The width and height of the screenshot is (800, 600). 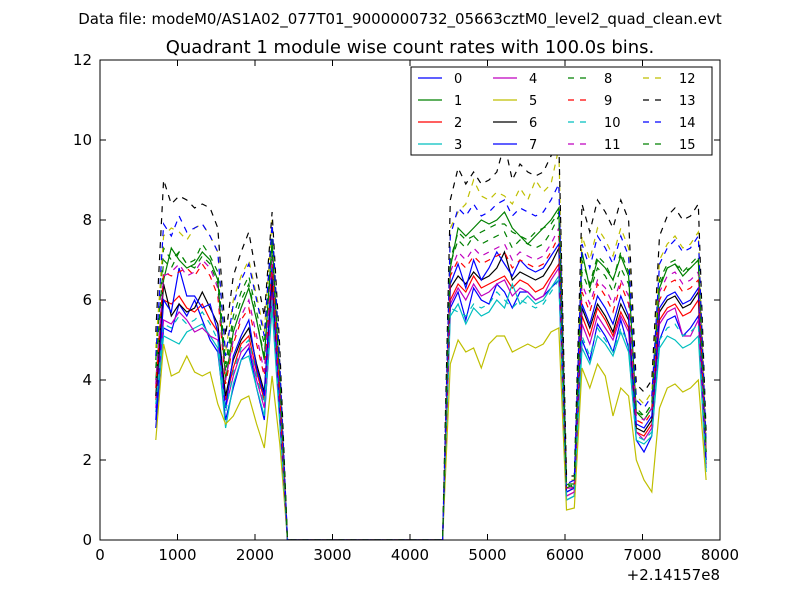 I want to click on legend-label-2: 2, so click(x=458, y=123).